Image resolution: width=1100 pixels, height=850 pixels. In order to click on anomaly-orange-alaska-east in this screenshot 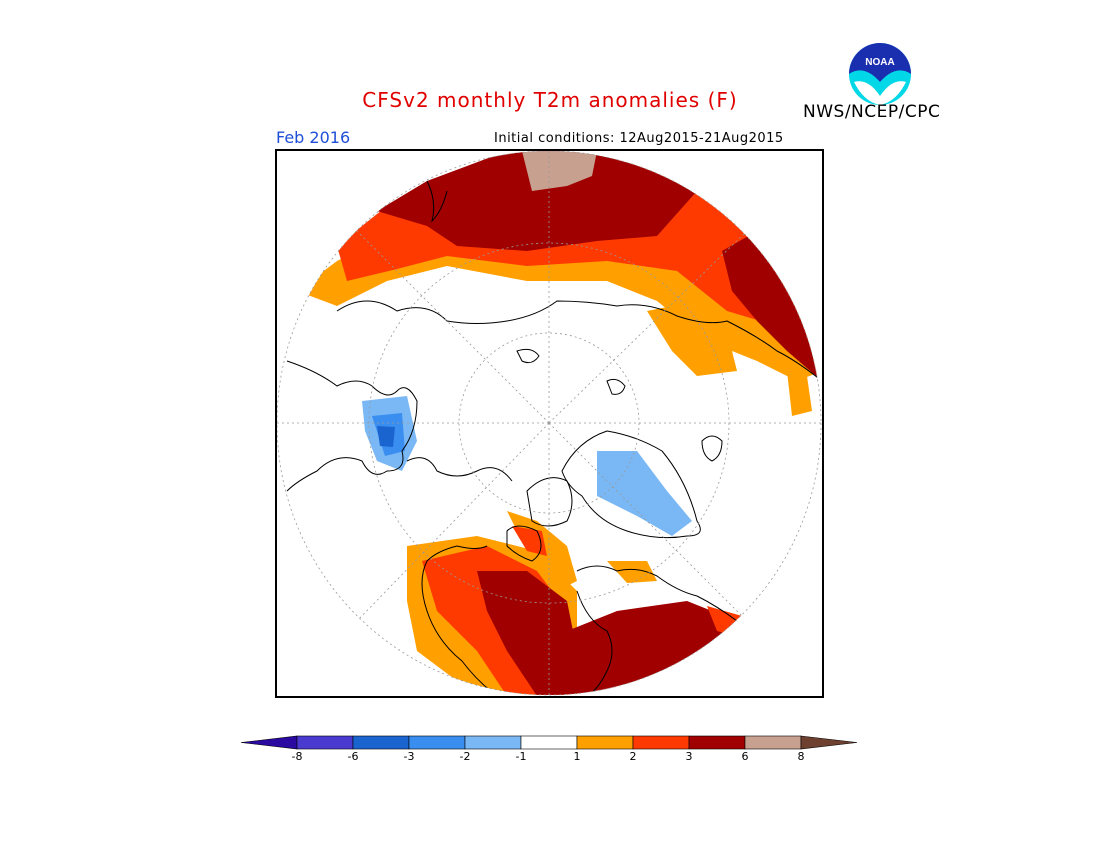, I will do `click(692, 338)`.